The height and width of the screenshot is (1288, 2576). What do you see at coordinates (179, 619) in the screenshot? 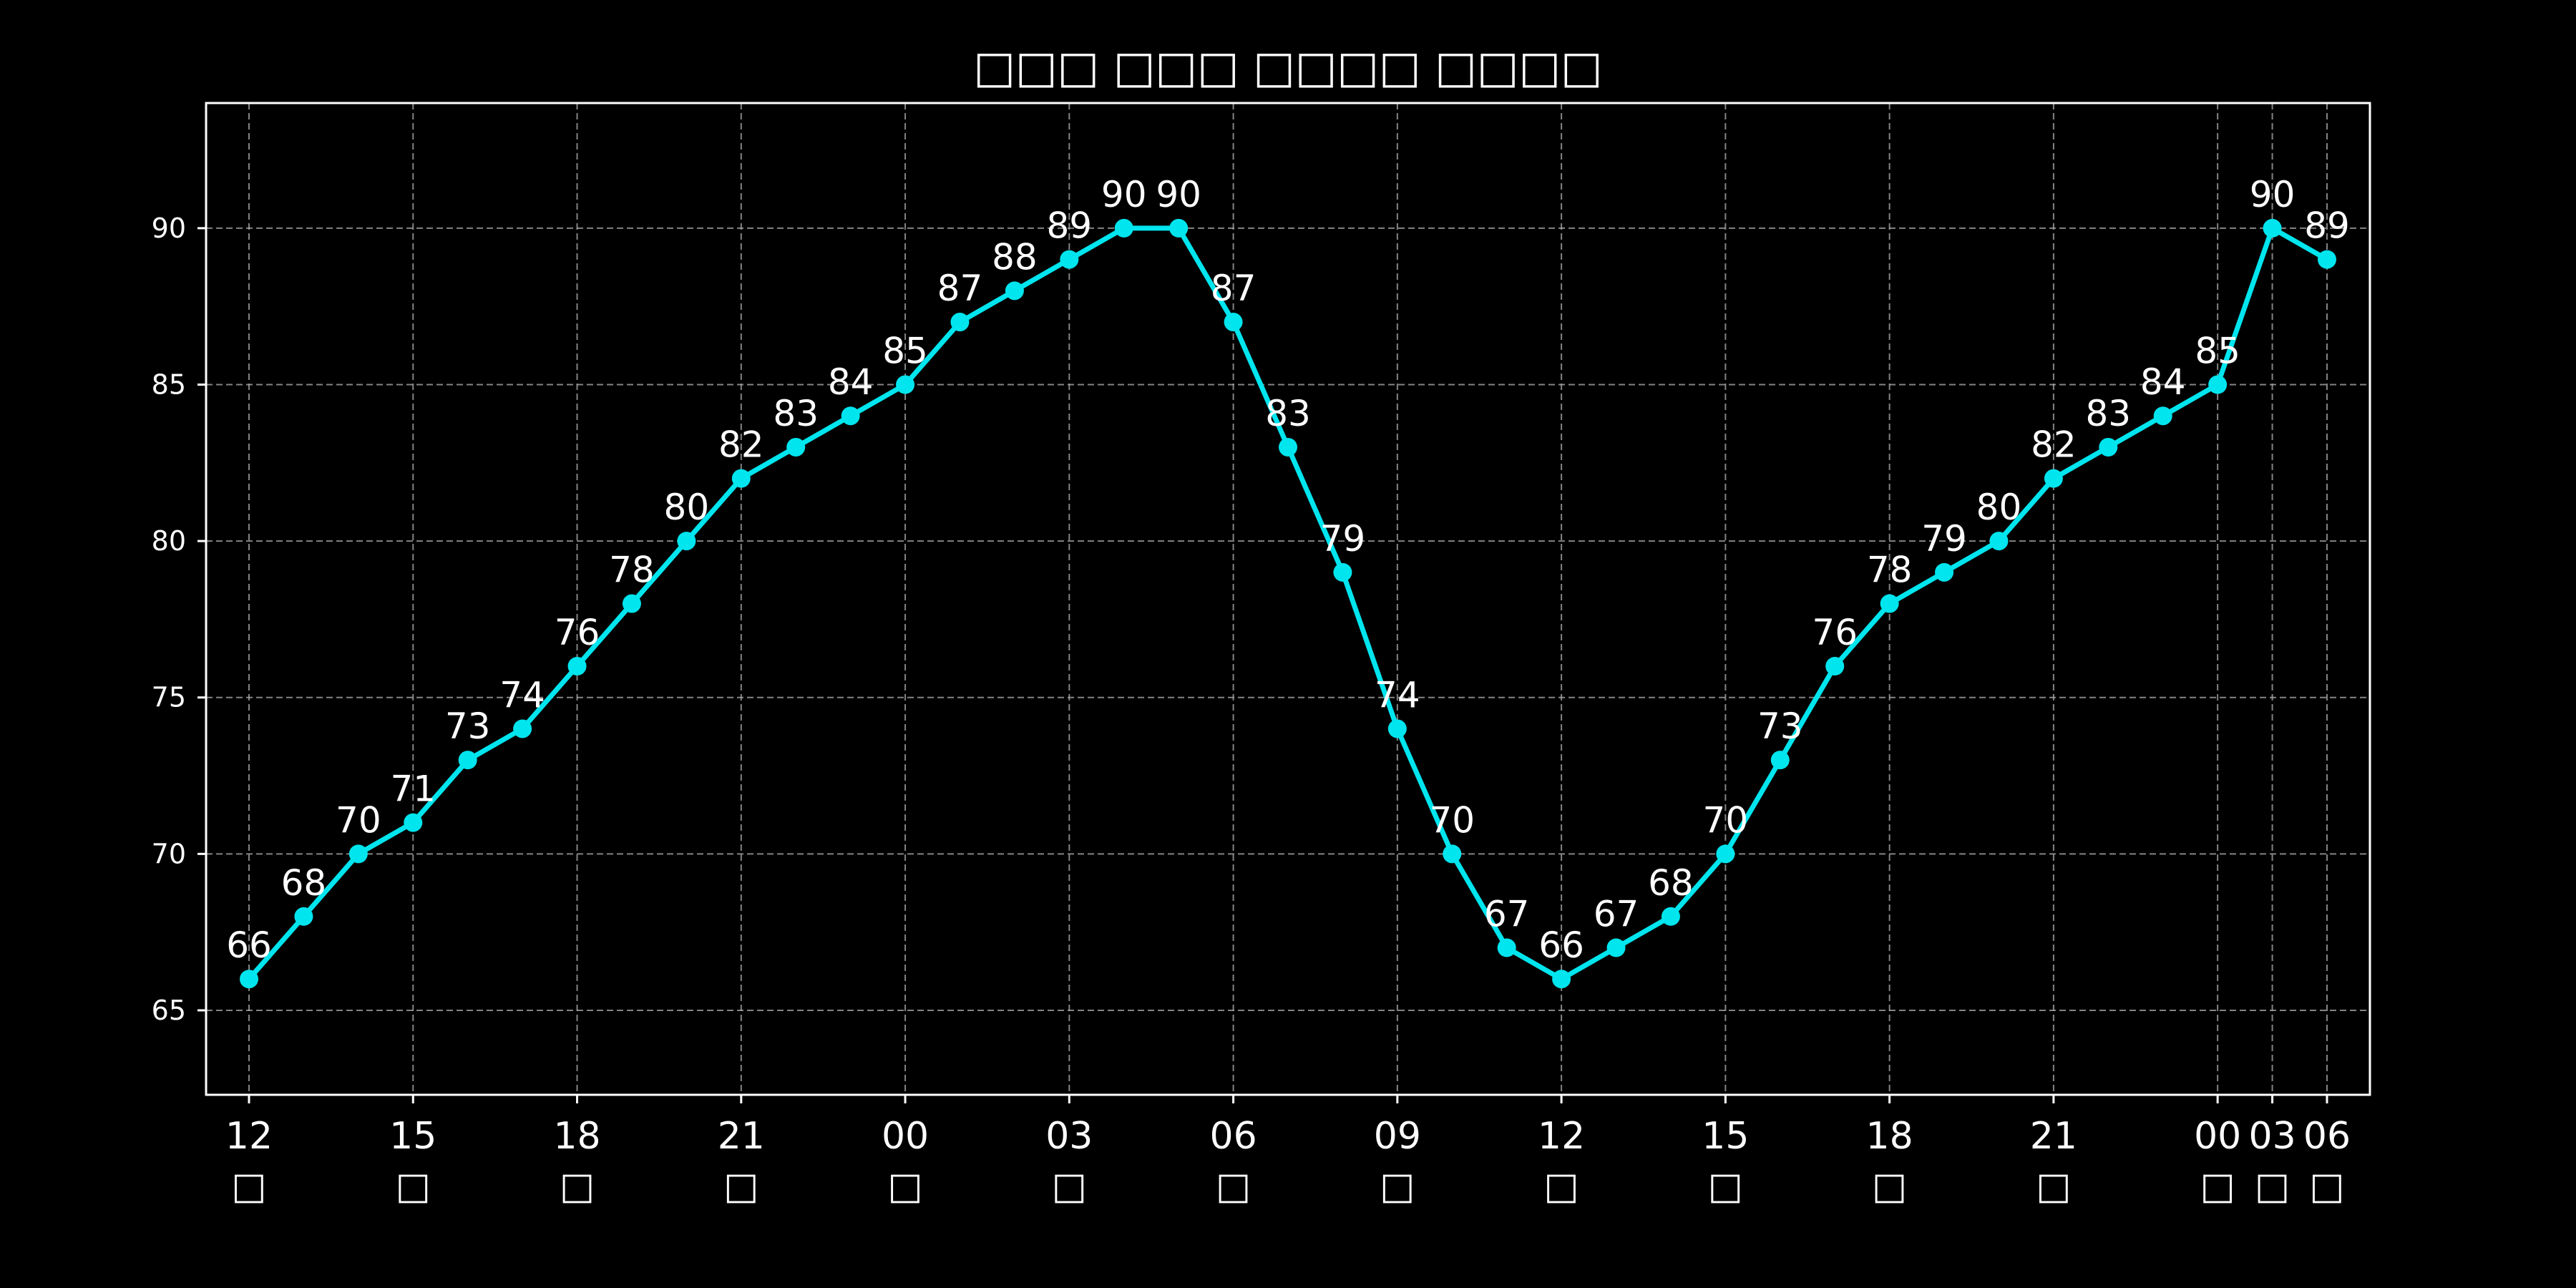
I see `y-axis: 65 70 75 80 85 90` at bounding box center [179, 619].